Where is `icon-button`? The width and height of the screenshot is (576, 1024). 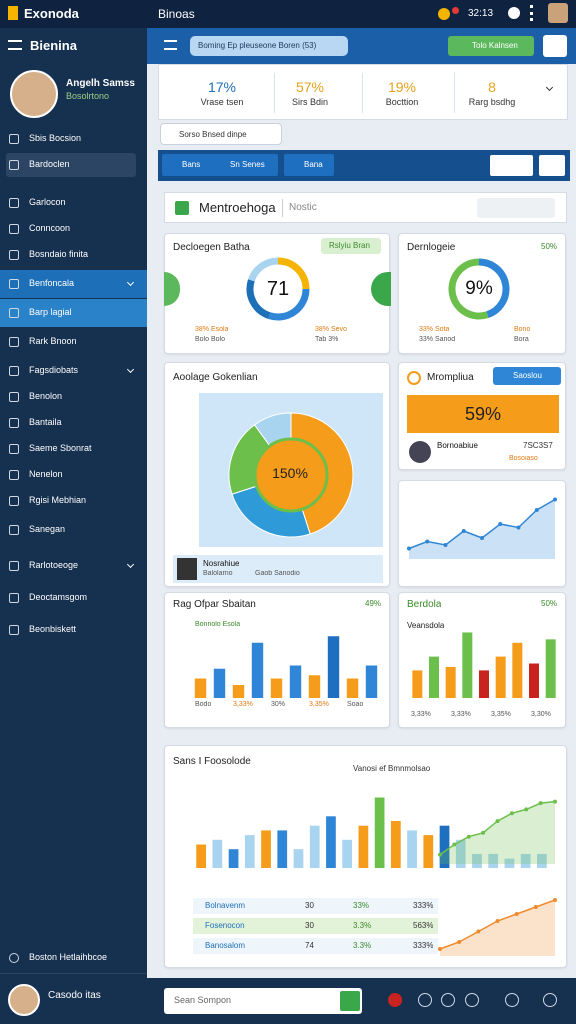 icon-button is located at coordinates (555, 46).